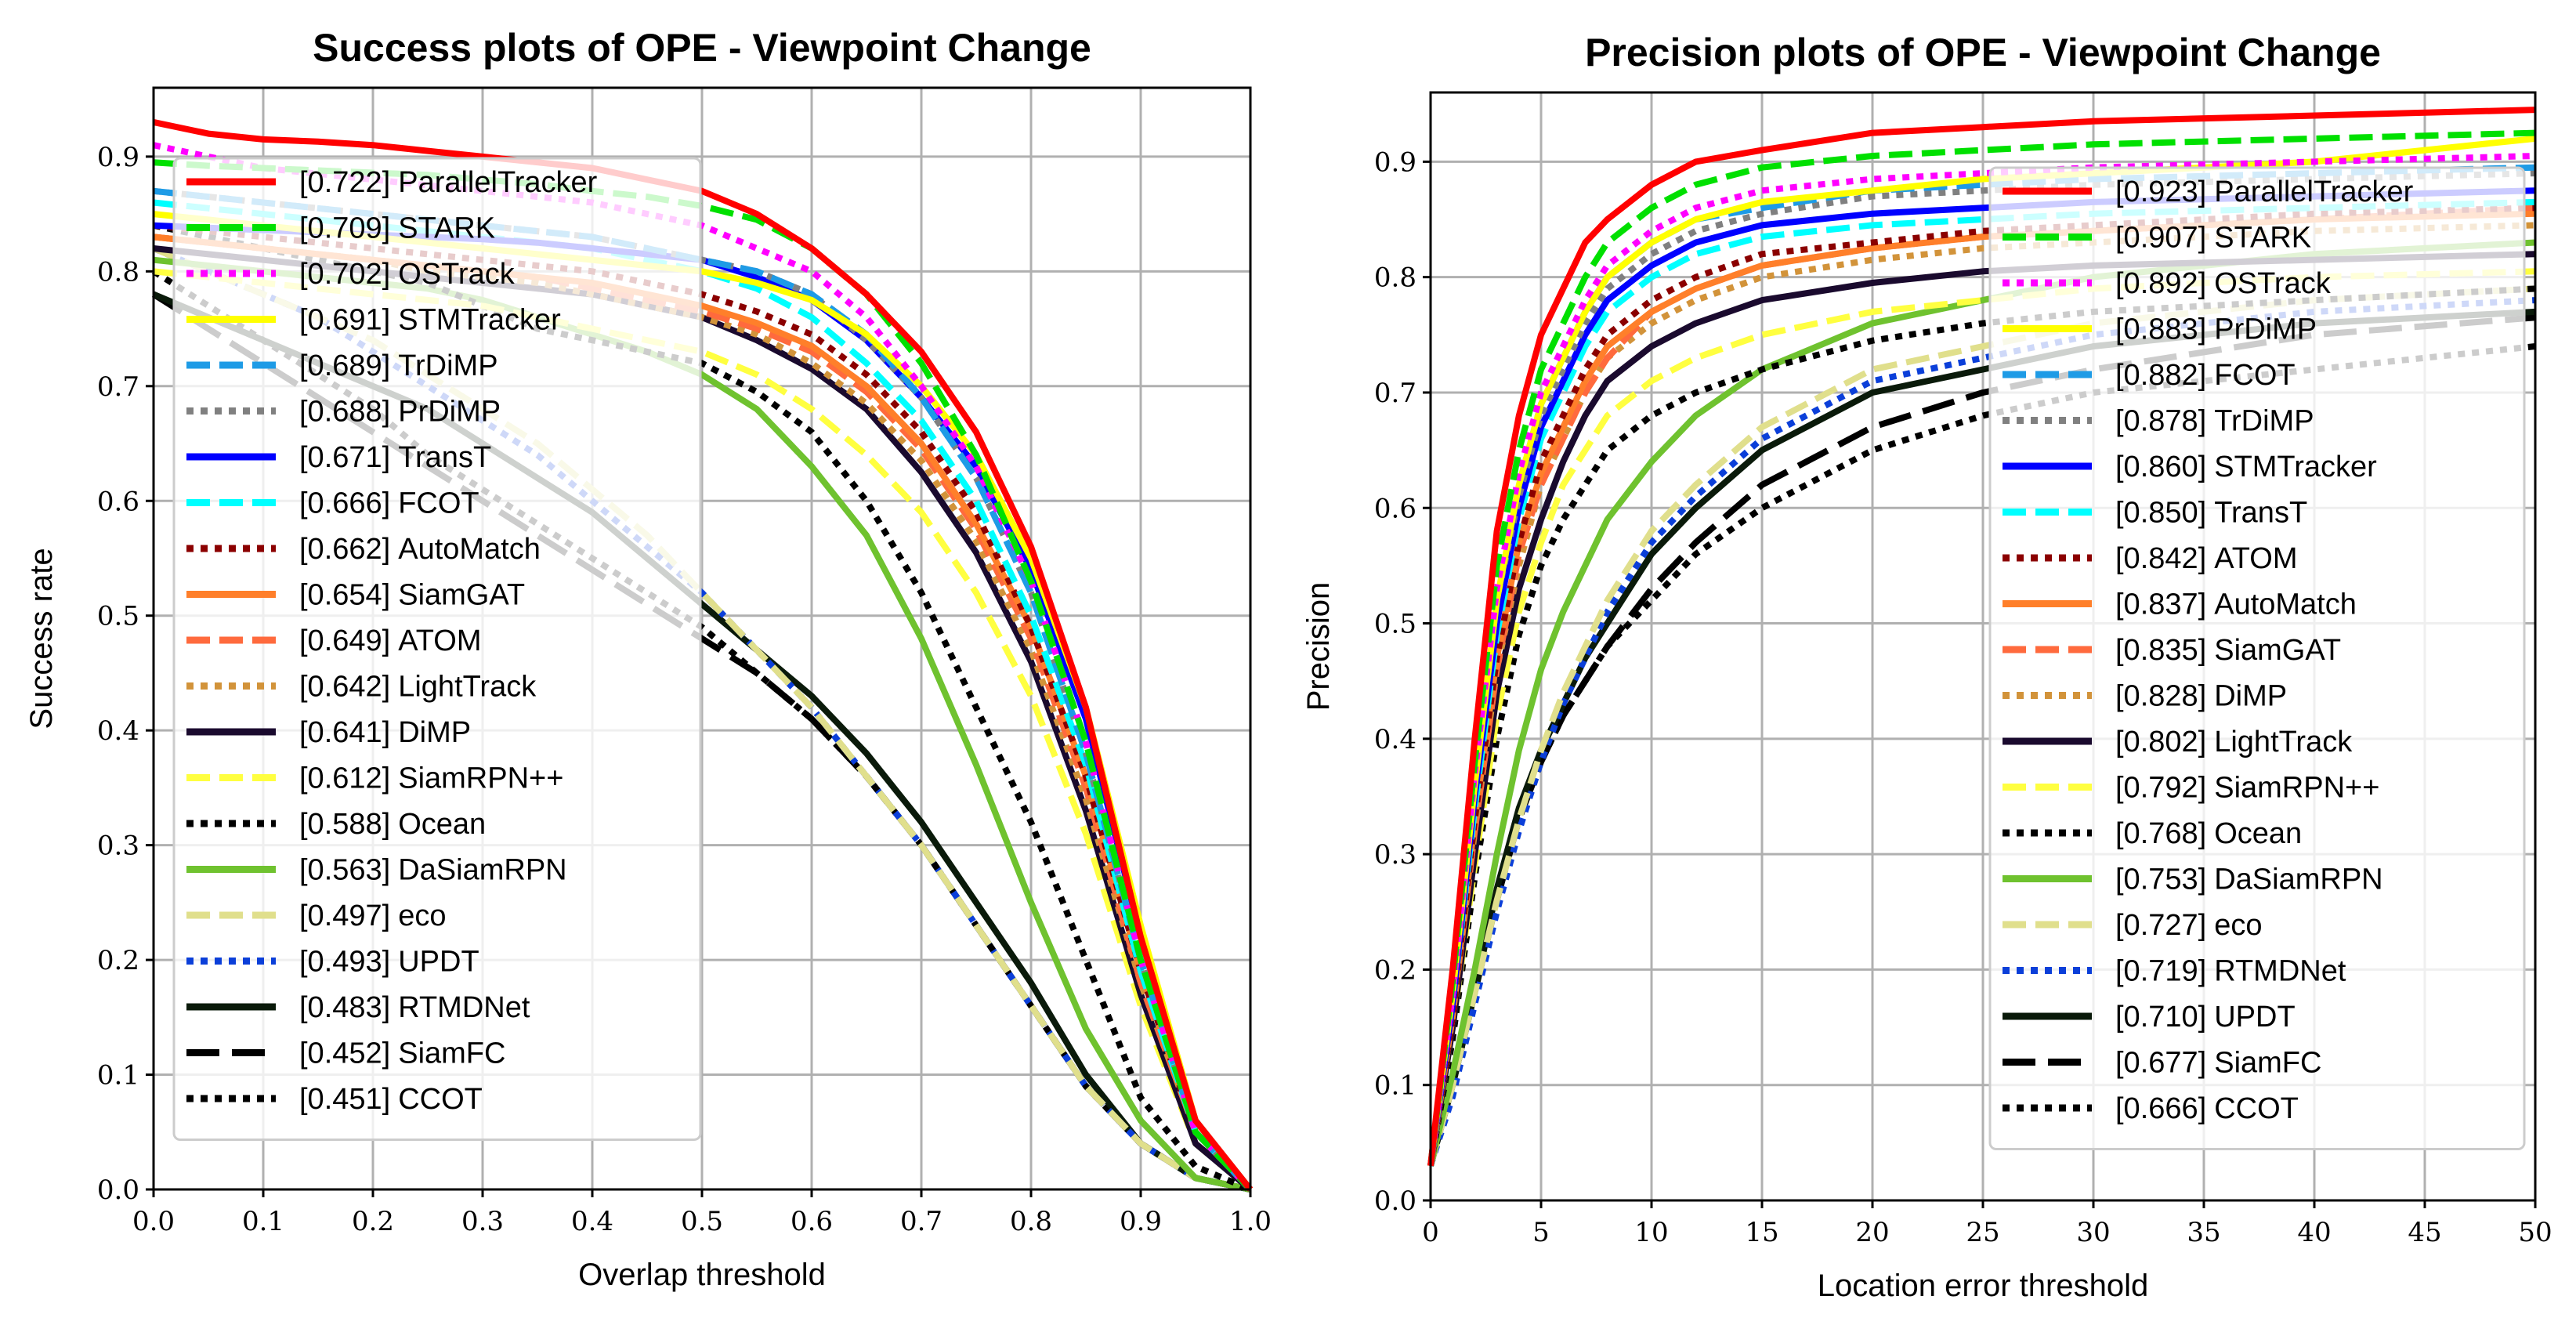 This screenshot has height=1325, width=2576. Describe the element at coordinates (2160, 1063) in the screenshot. I see `legend-score: [0.677]` at that location.